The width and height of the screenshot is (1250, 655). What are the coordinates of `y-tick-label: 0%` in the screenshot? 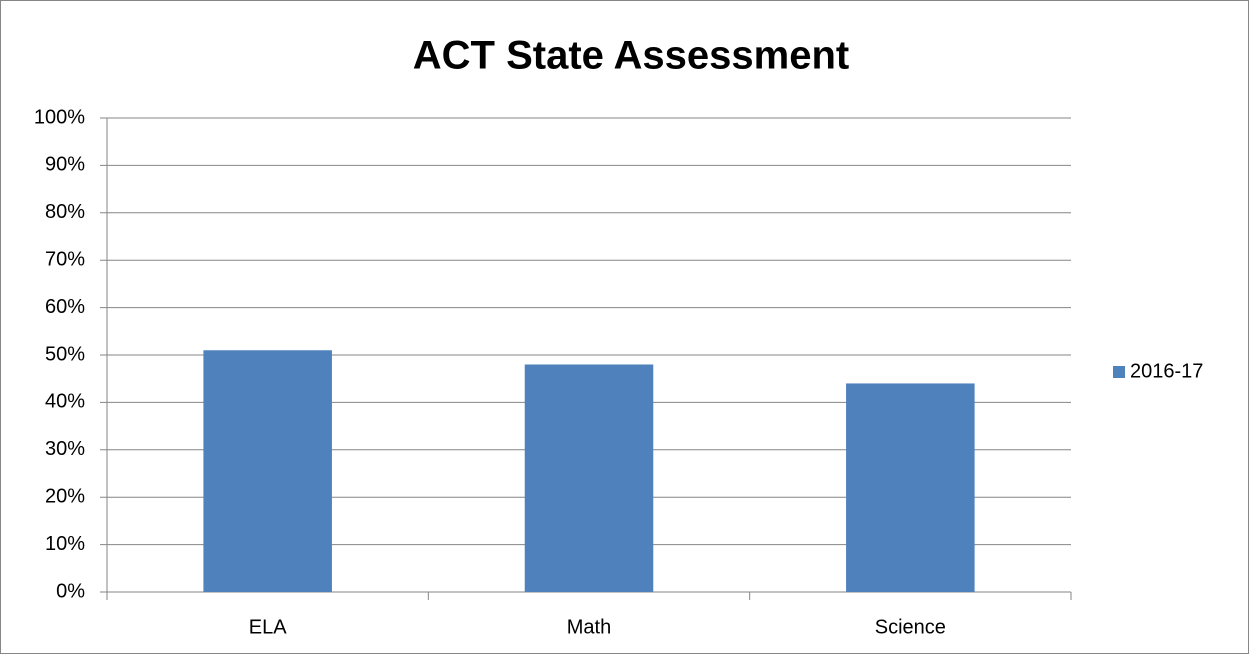 It's located at (70, 591).